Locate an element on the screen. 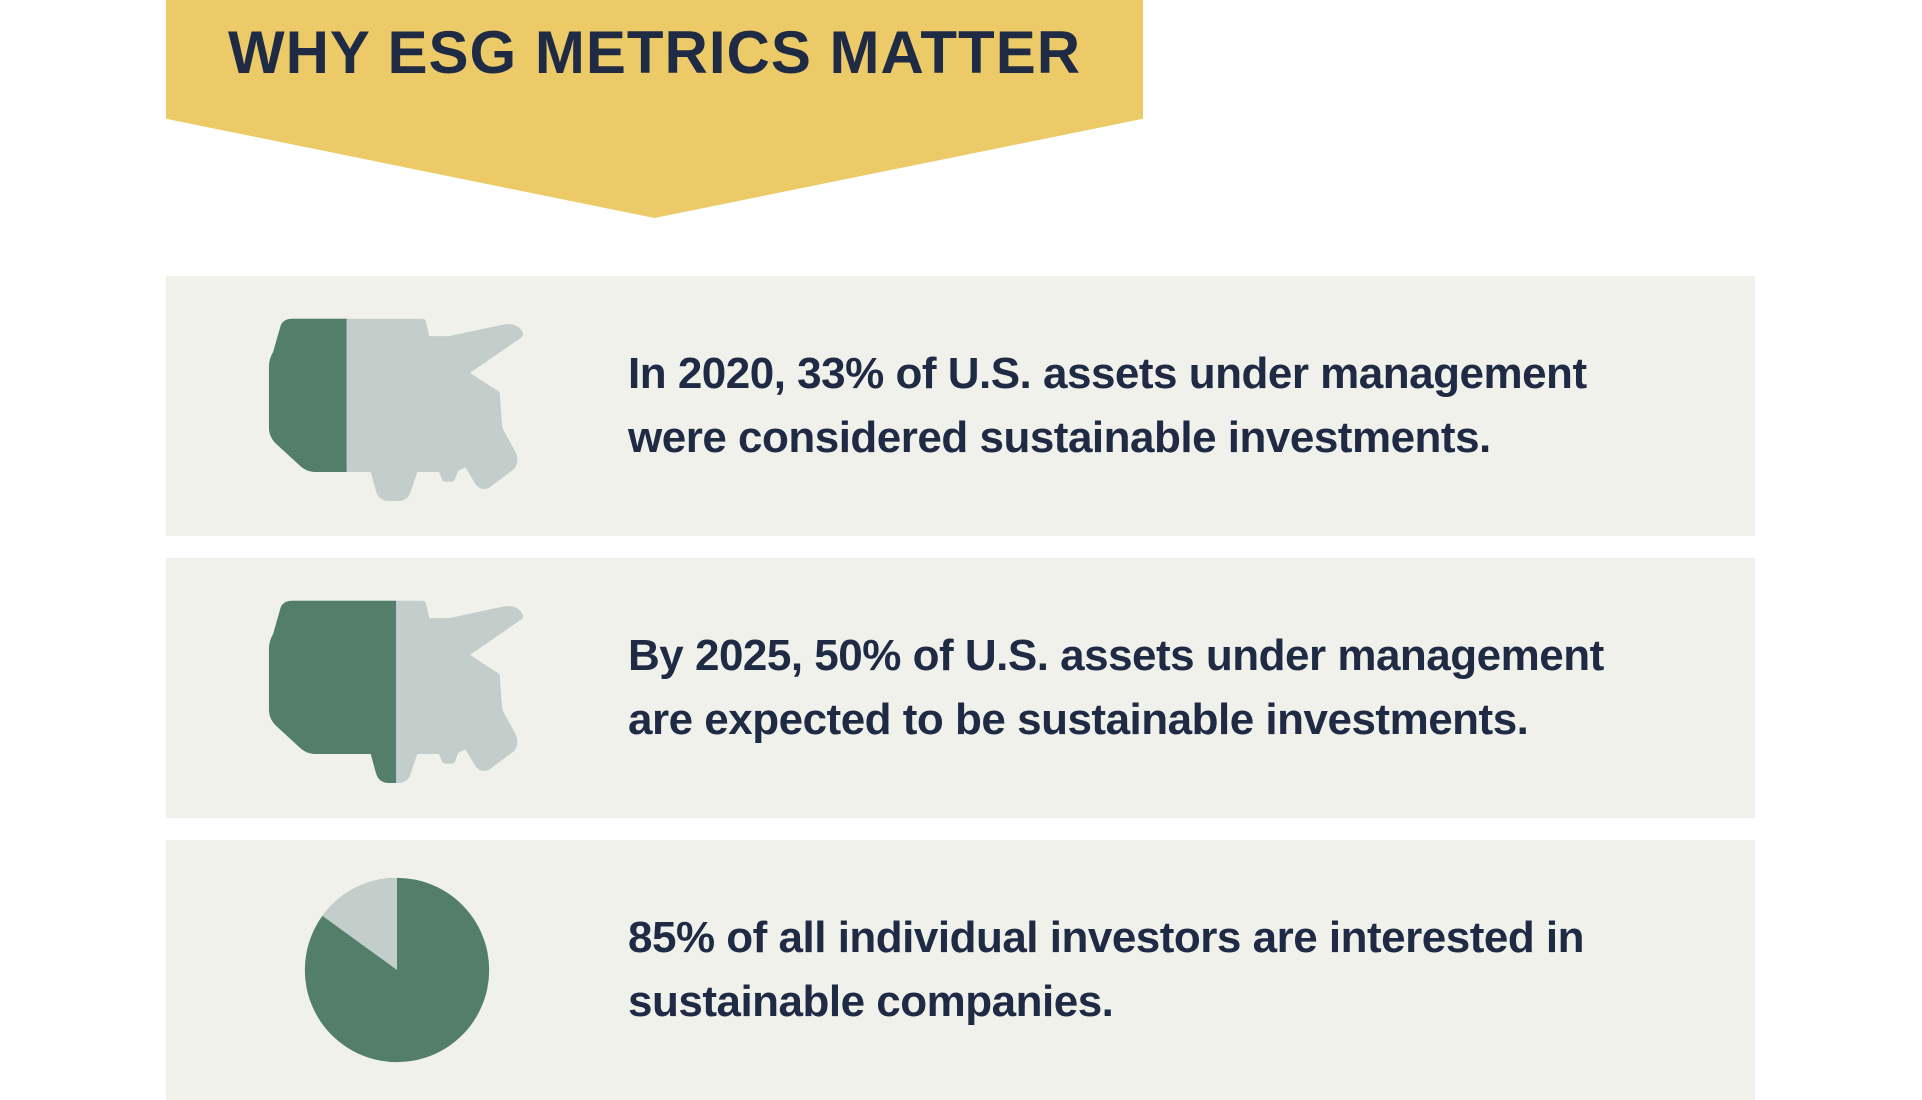  us-map-50-icon is located at coordinates (396, 692).